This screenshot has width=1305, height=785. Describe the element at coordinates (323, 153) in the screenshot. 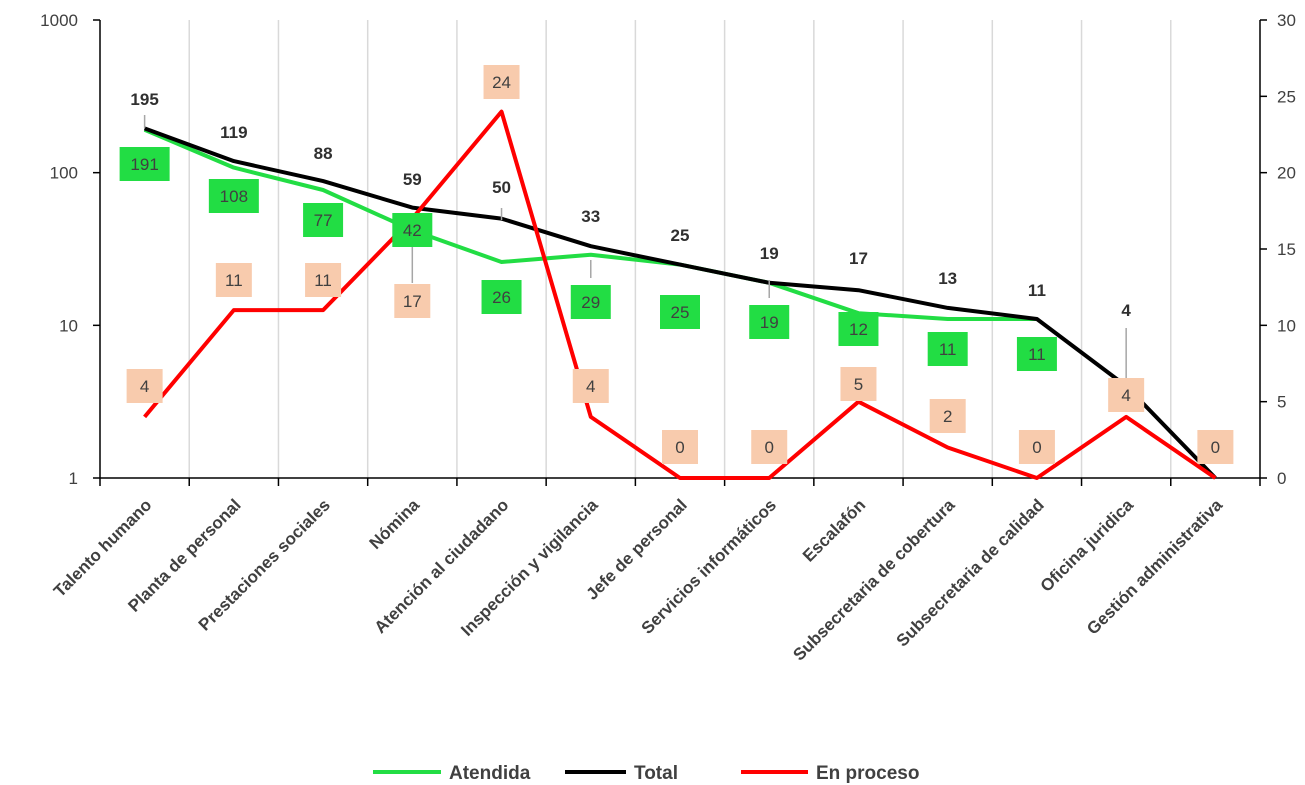

I see `total-label: 88` at that location.